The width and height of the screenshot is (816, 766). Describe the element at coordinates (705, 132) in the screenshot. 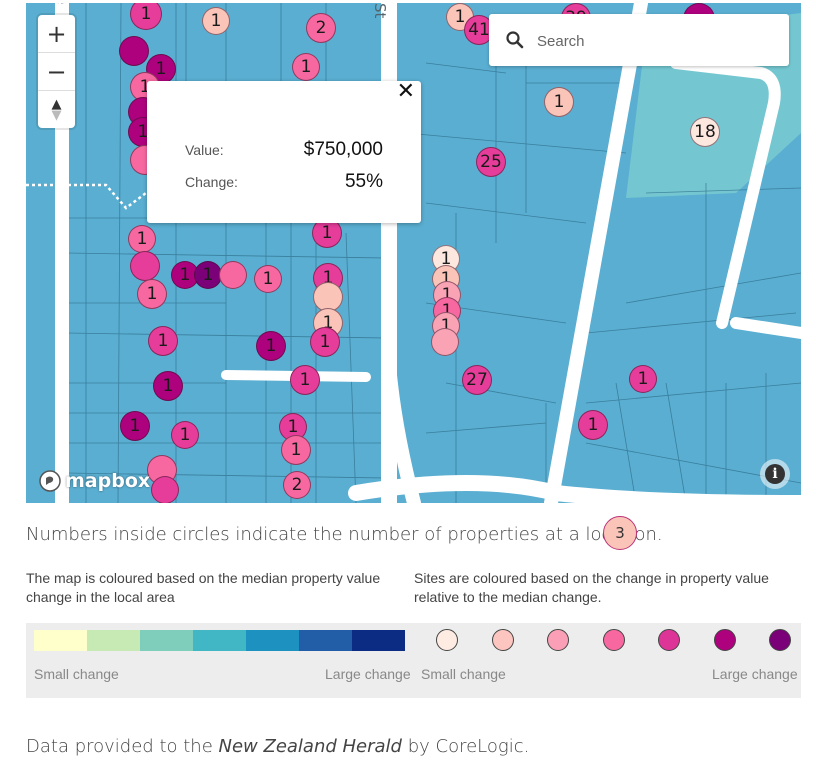

I see `site-marker: 18` at that location.